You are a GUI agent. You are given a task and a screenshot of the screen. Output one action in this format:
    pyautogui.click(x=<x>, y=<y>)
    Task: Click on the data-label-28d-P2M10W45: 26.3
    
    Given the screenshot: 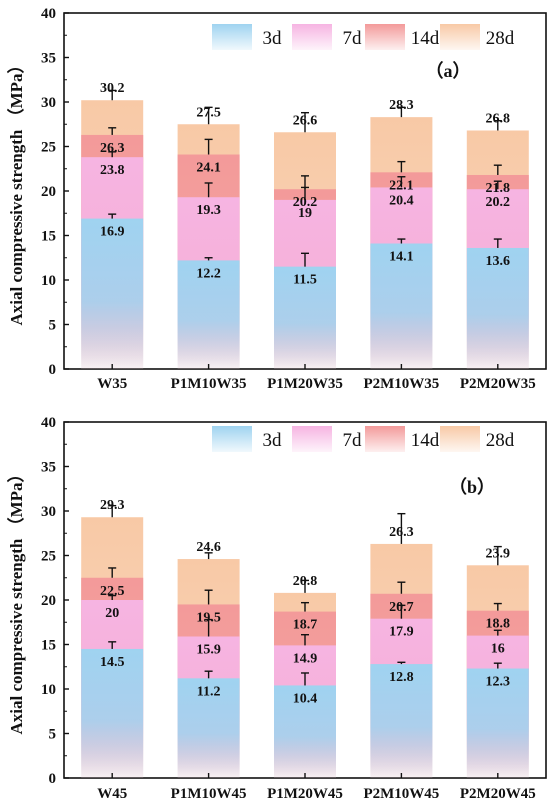 What is the action you would take?
    pyautogui.click(x=401, y=532)
    